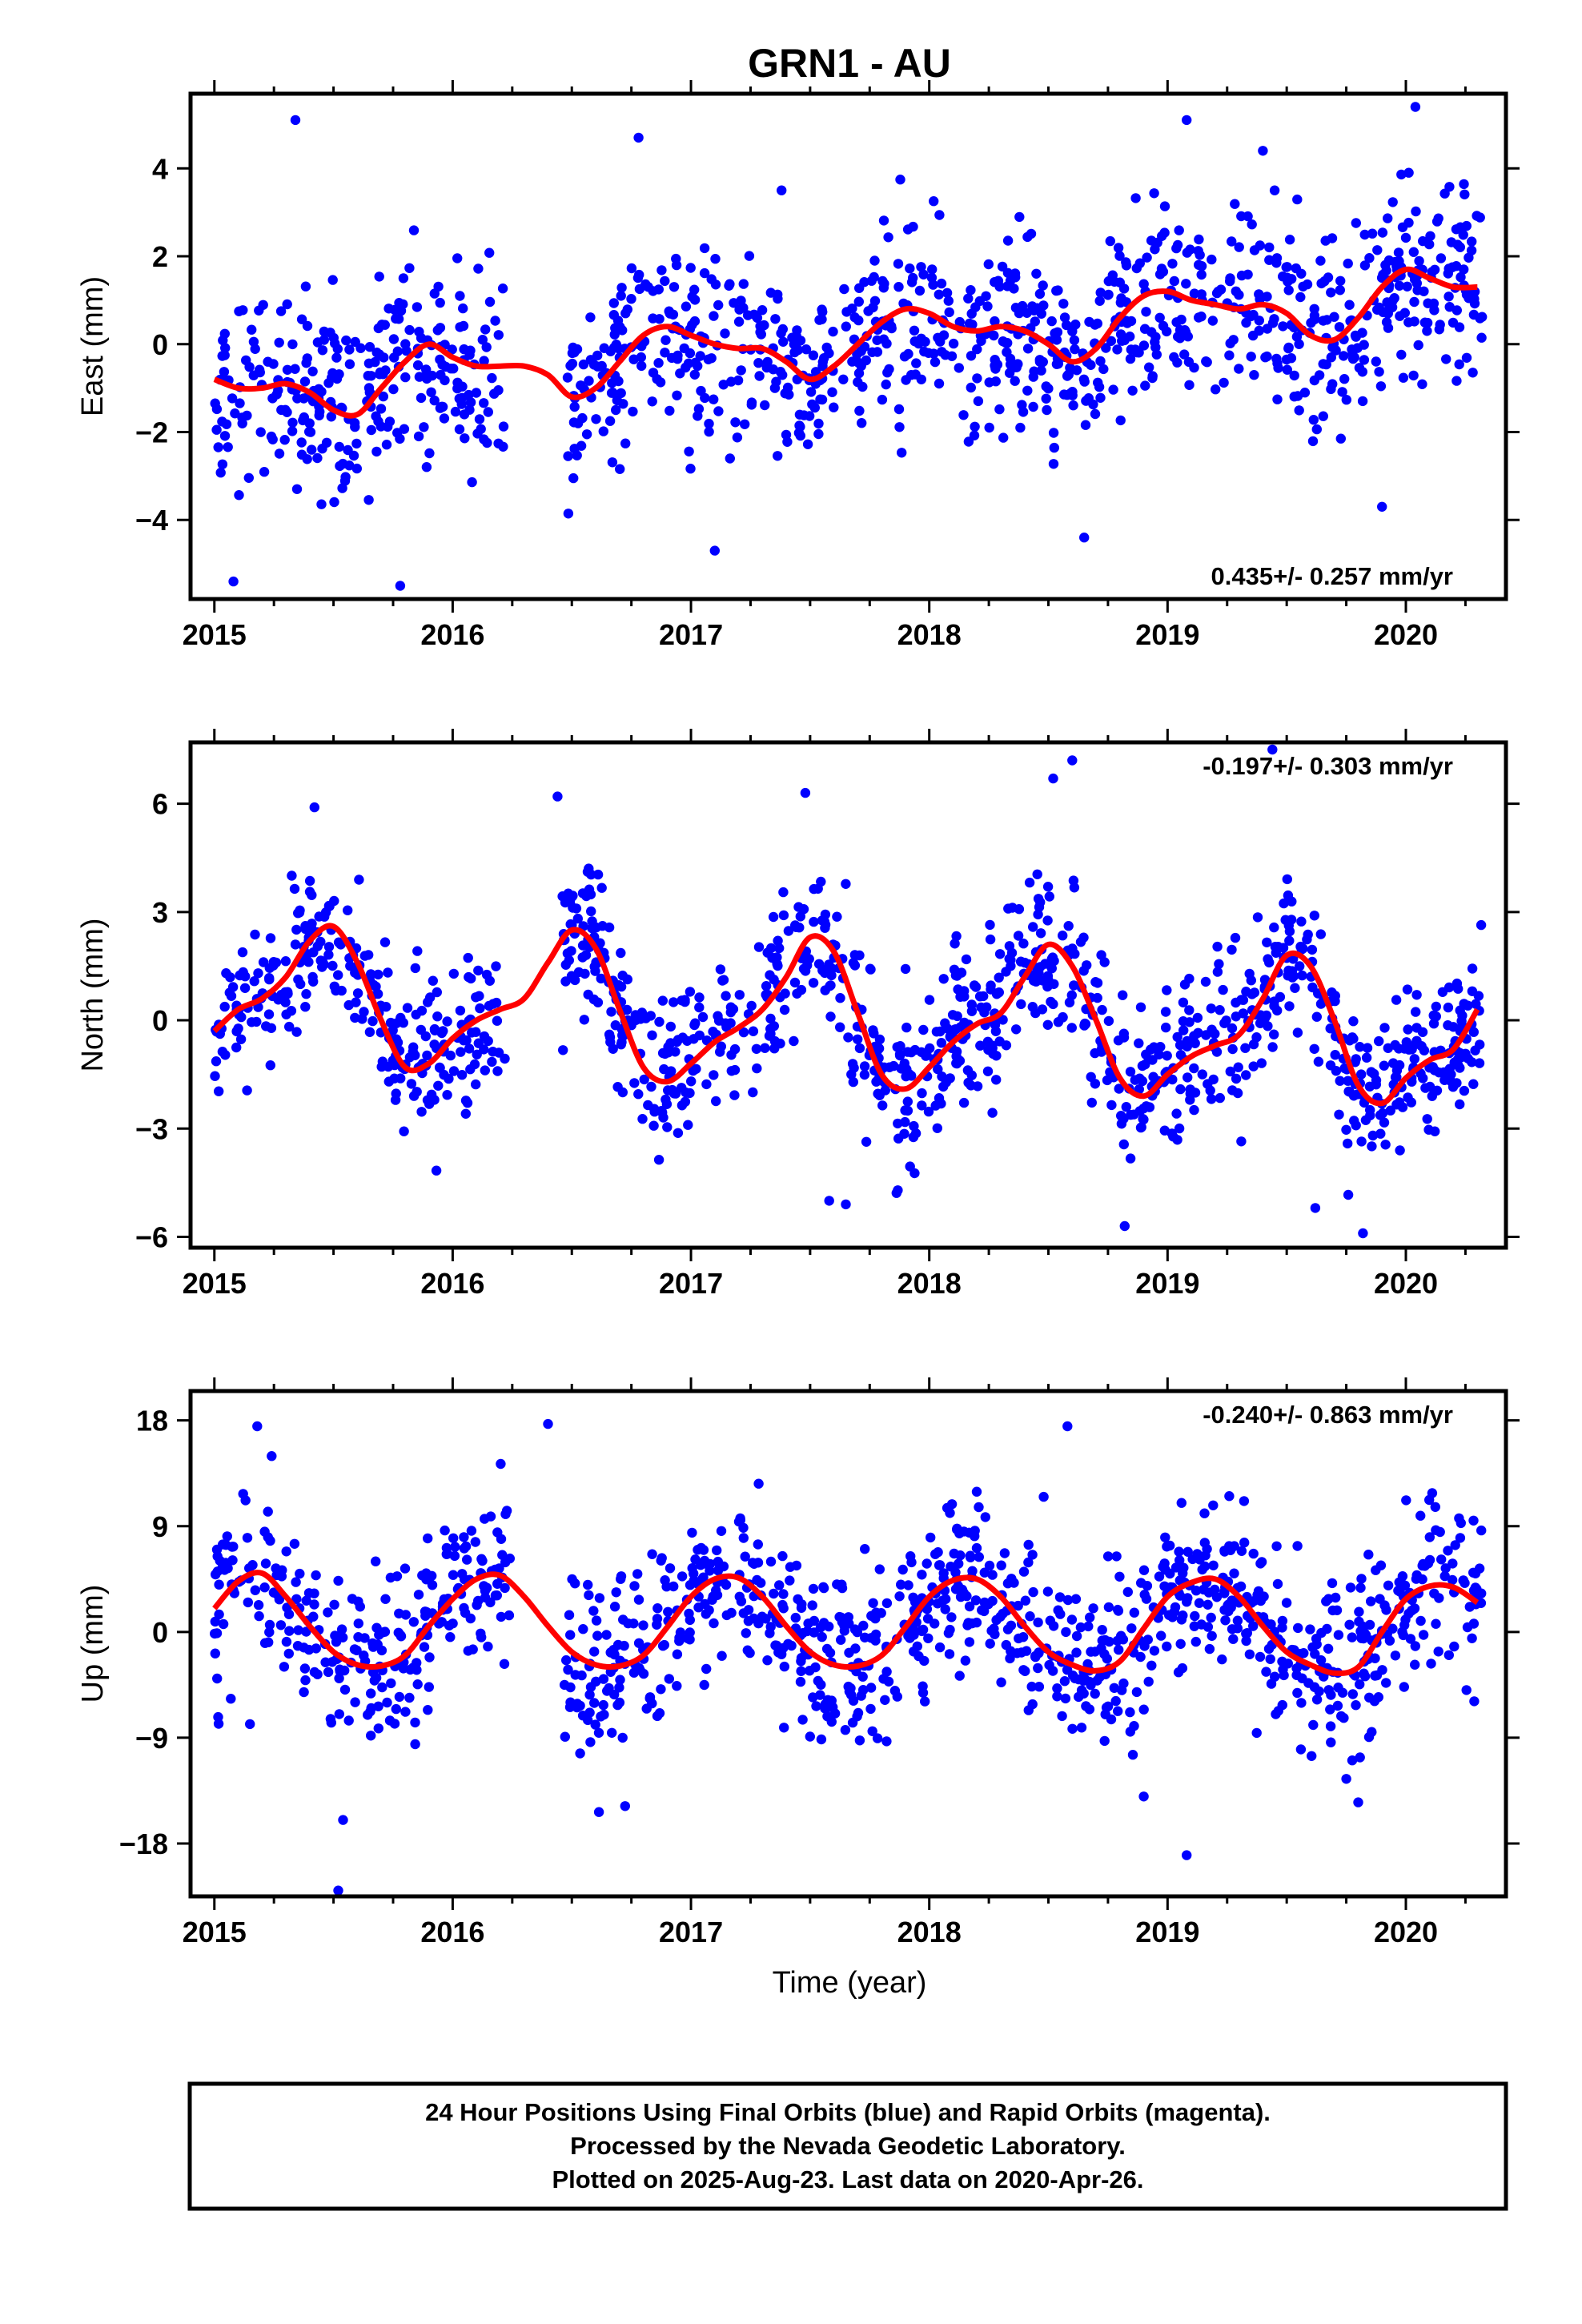  Describe the element at coordinates (806, 792) in the screenshot. I see `north-outlier-point` at that location.